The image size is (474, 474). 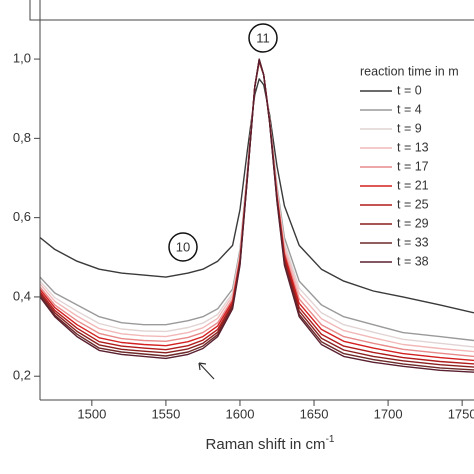 I want to click on inset-frame, so click(x=251, y=10).